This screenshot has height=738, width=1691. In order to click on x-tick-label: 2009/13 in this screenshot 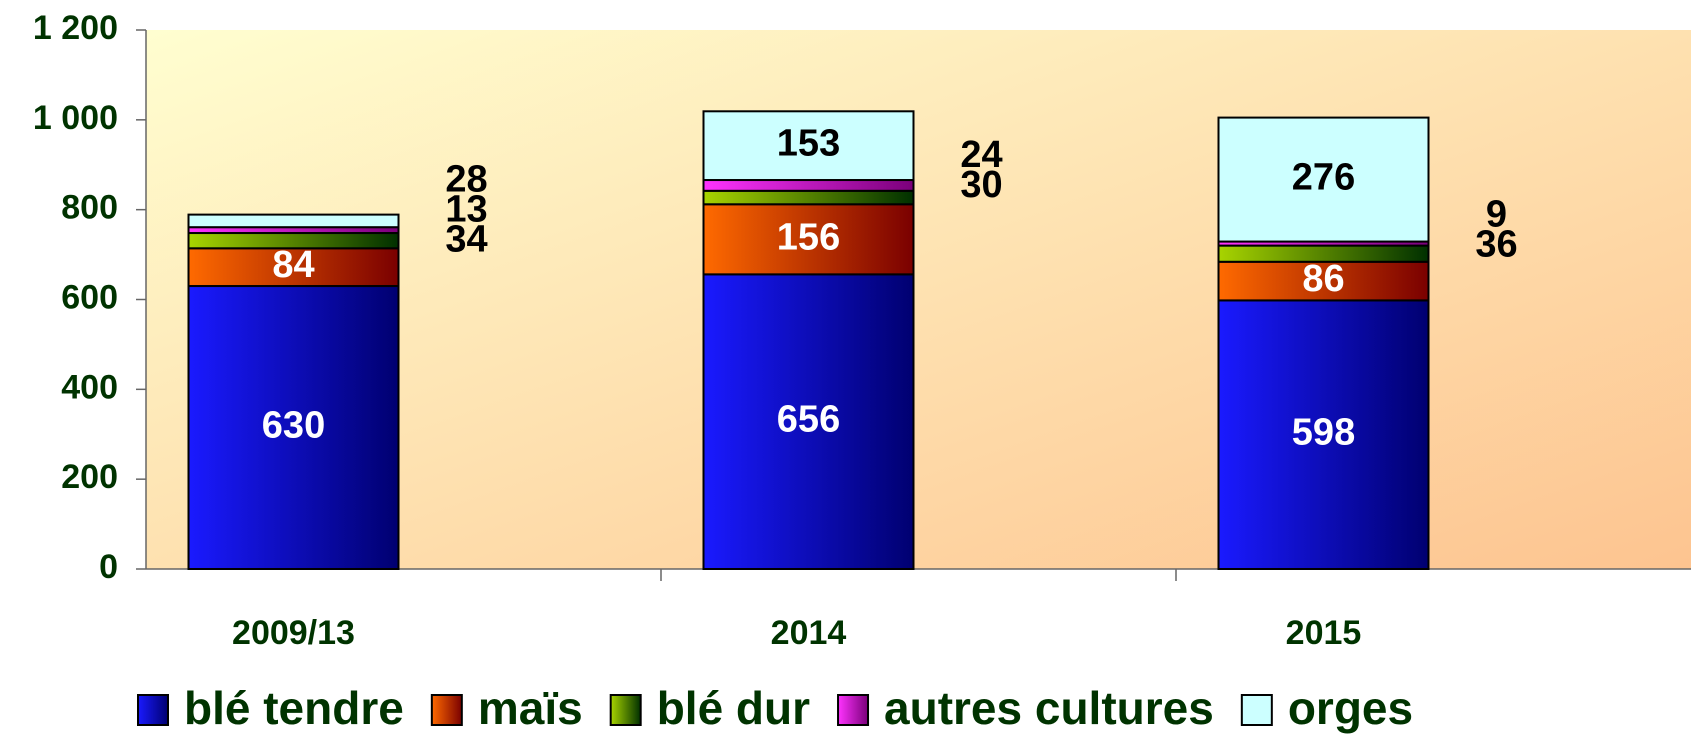, I will do `click(293, 633)`.